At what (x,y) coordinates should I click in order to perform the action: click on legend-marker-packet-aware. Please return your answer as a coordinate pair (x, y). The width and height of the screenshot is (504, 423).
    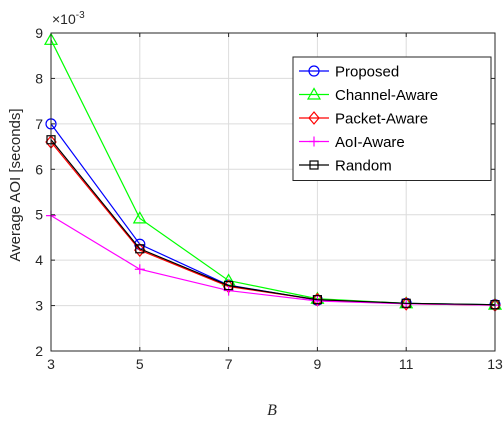
    Looking at the image, I should click on (314, 118).